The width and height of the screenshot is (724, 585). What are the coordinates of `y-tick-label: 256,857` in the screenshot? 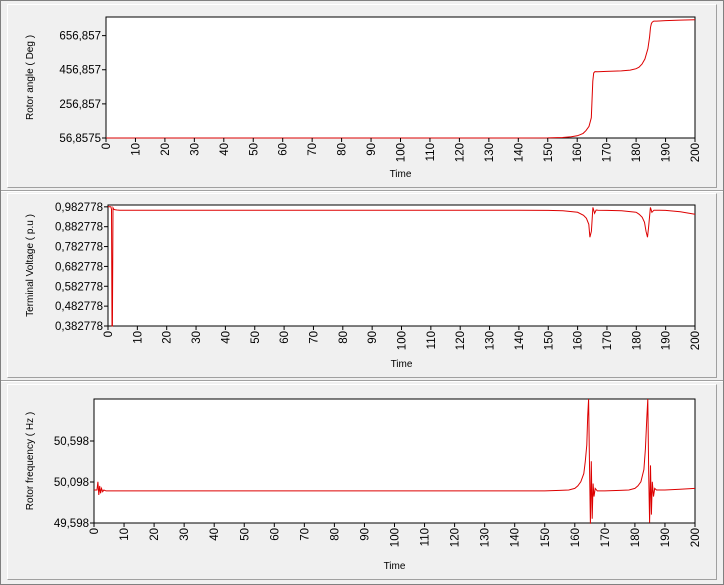 It's located at (80, 105).